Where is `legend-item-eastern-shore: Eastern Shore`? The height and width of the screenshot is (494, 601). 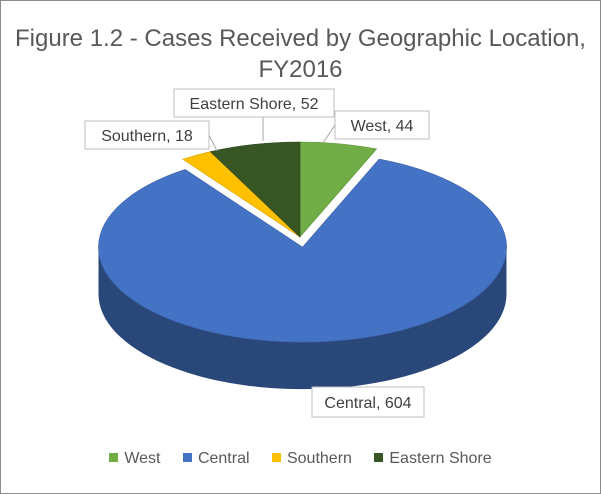
legend-item-eastern-shore: Eastern Shore is located at coordinates (433, 459).